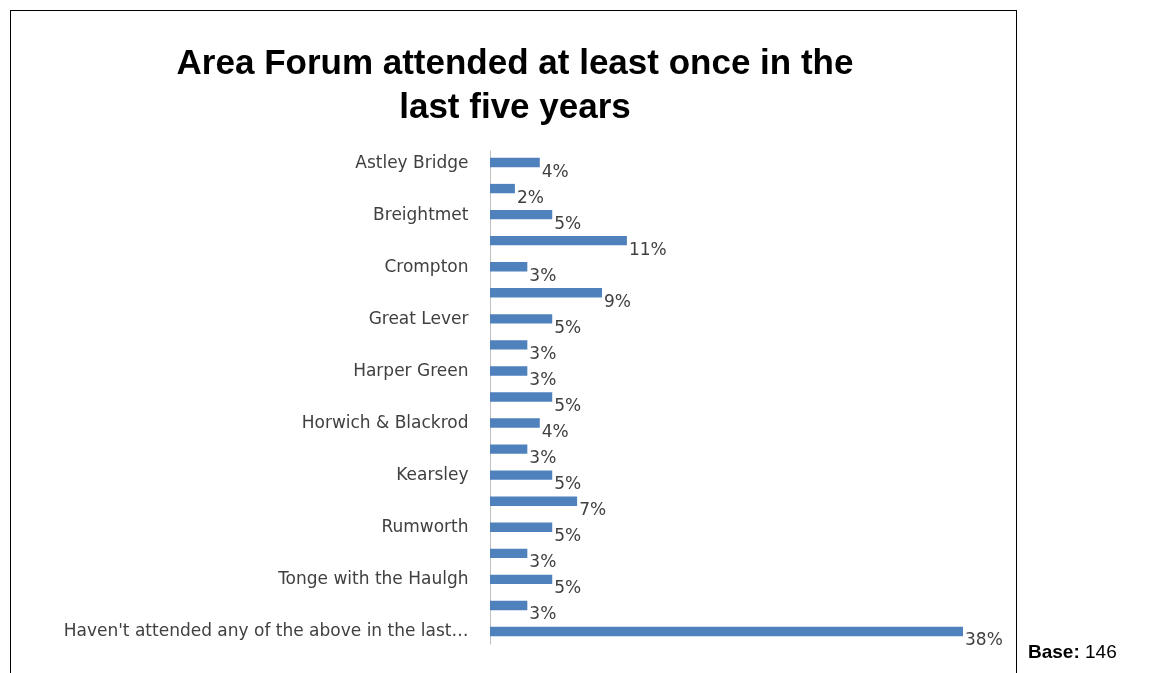 This screenshot has height=673, width=1152. What do you see at coordinates (411, 369) in the screenshot?
I see `y-tick-label: Harper Green` at bounding box center [411, 369].